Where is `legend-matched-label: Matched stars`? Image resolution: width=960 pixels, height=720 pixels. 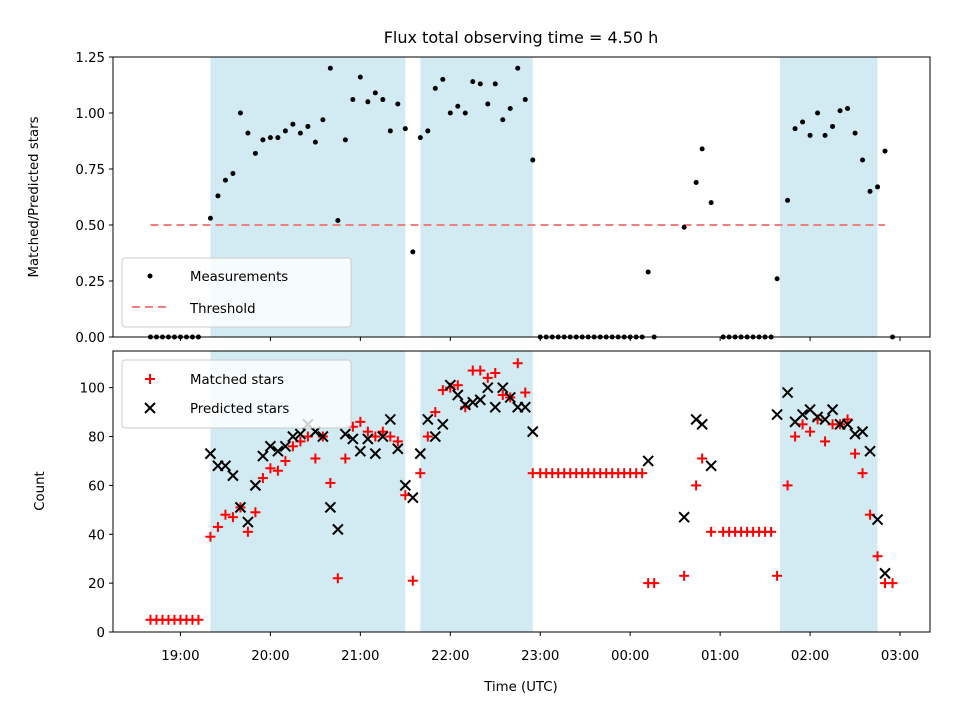
legend-matched-label: Matched stars is located at coordinates (237, 380).